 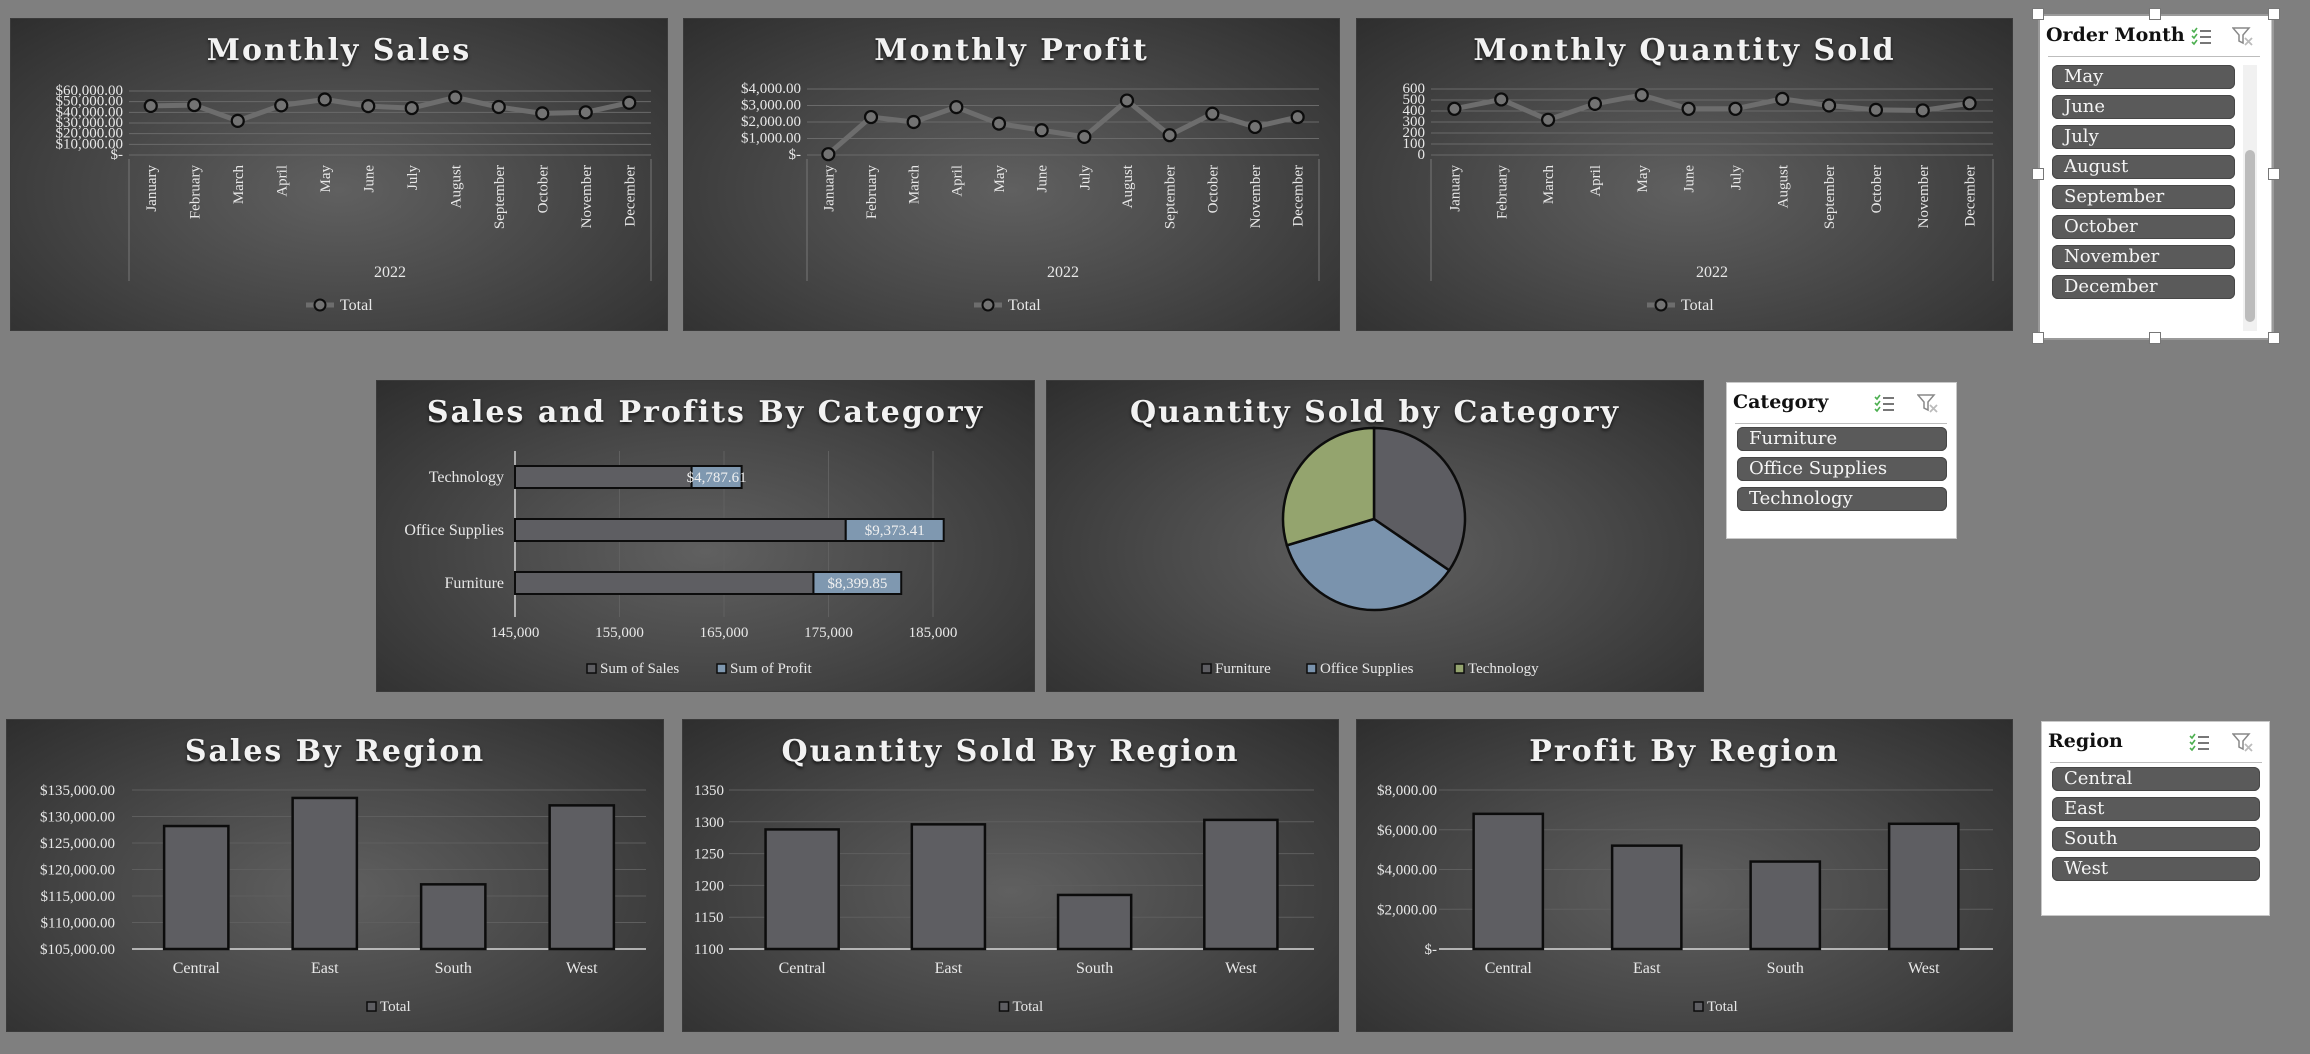 What do you see at coordinates (1842, 469) in the screenshot?
I see `slicer-item-office-supplies: Office Supplies` at bounding box center [1842, 469].